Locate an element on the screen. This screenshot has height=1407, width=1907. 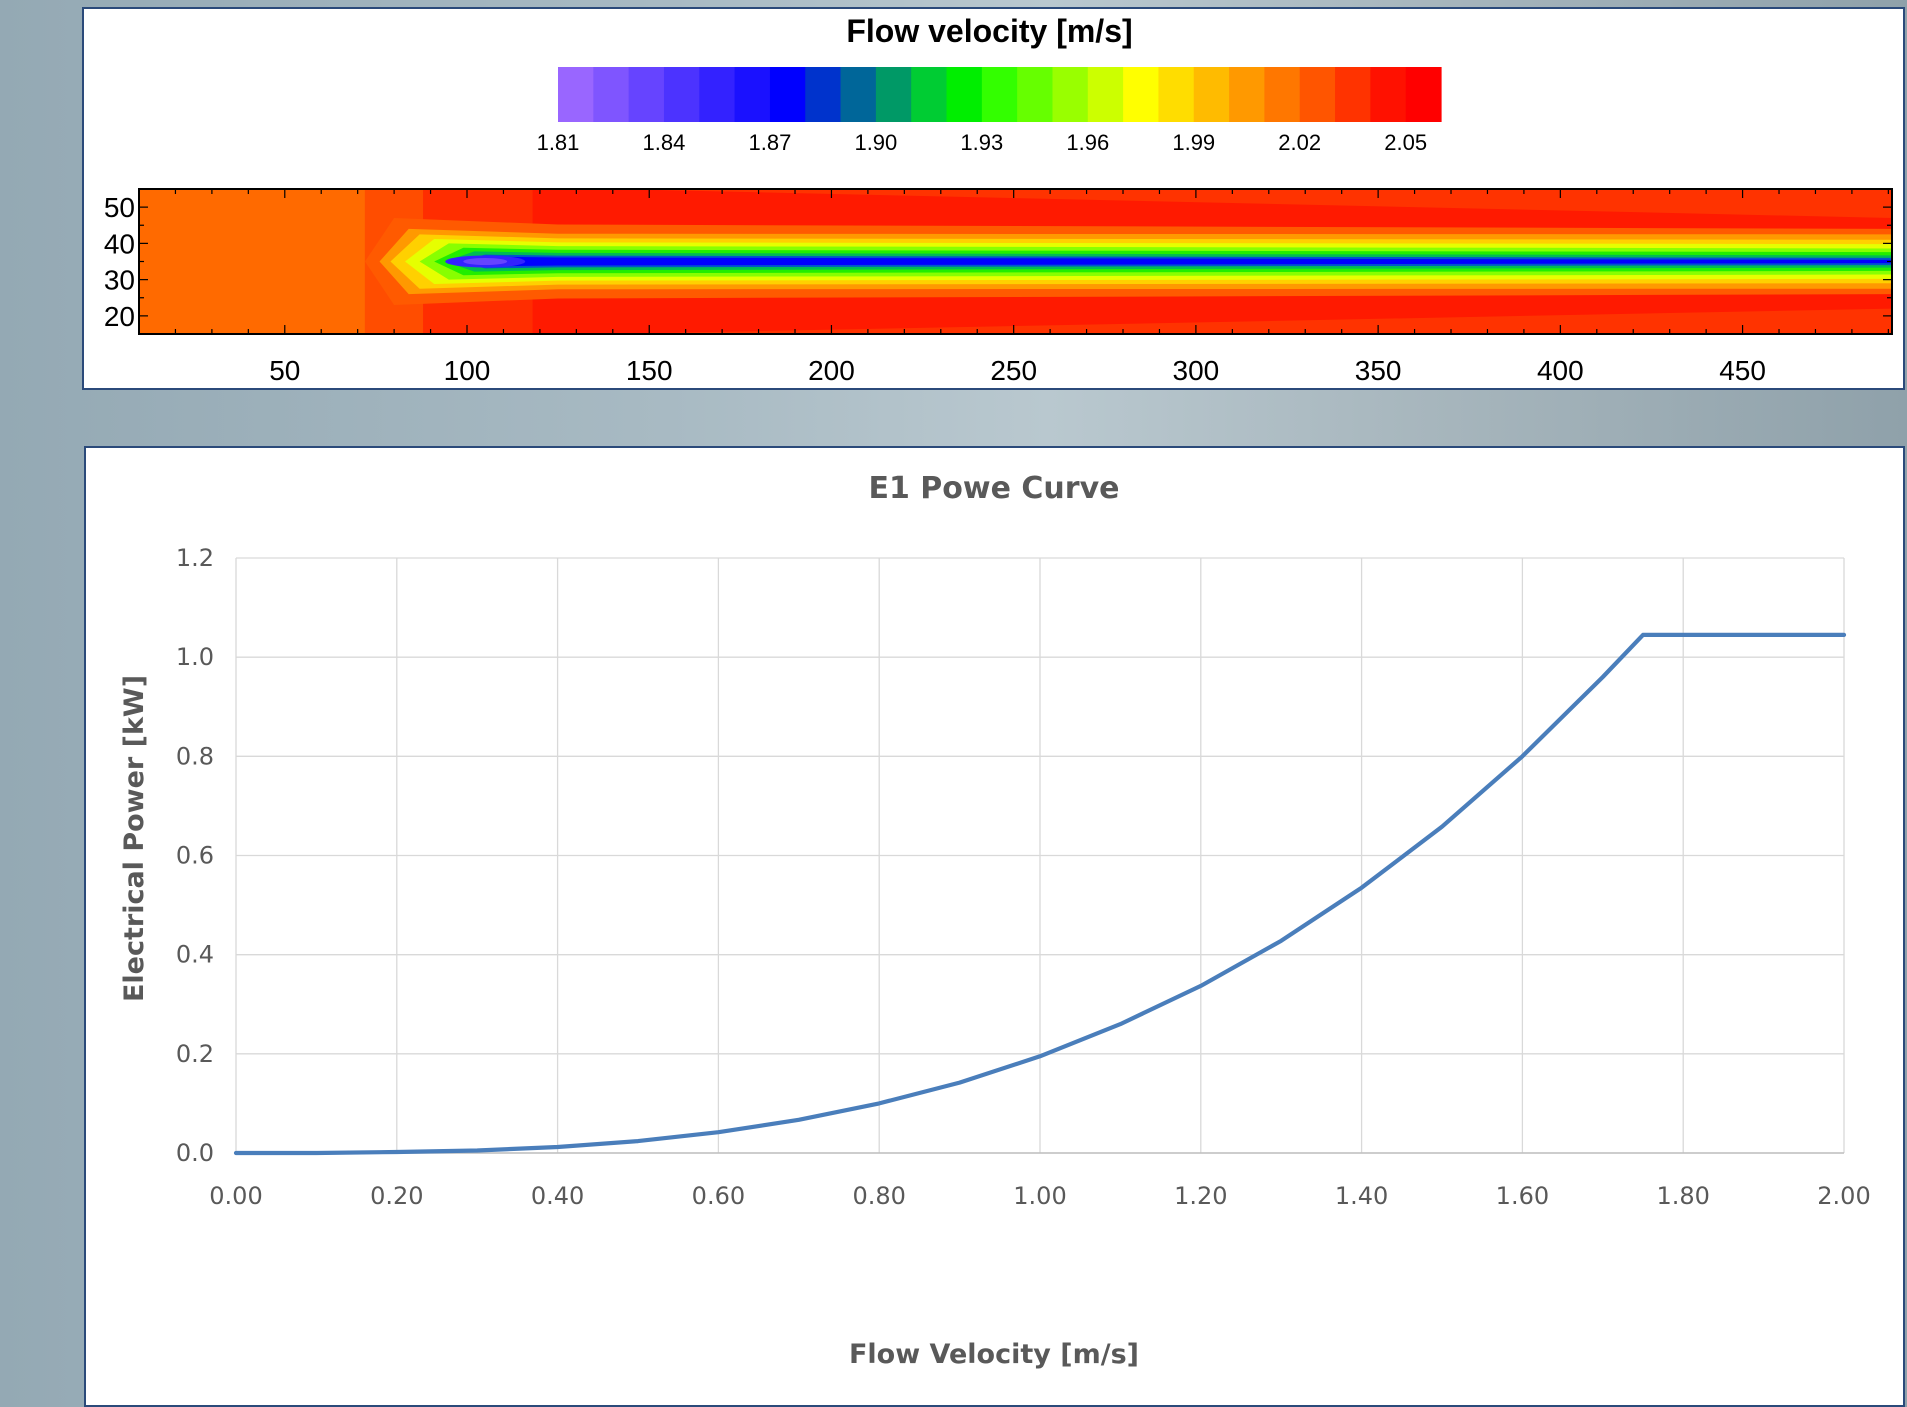
power-curve-x-axis-label: Flow Velocity [m/s] is located at coordinates (994, 1354).